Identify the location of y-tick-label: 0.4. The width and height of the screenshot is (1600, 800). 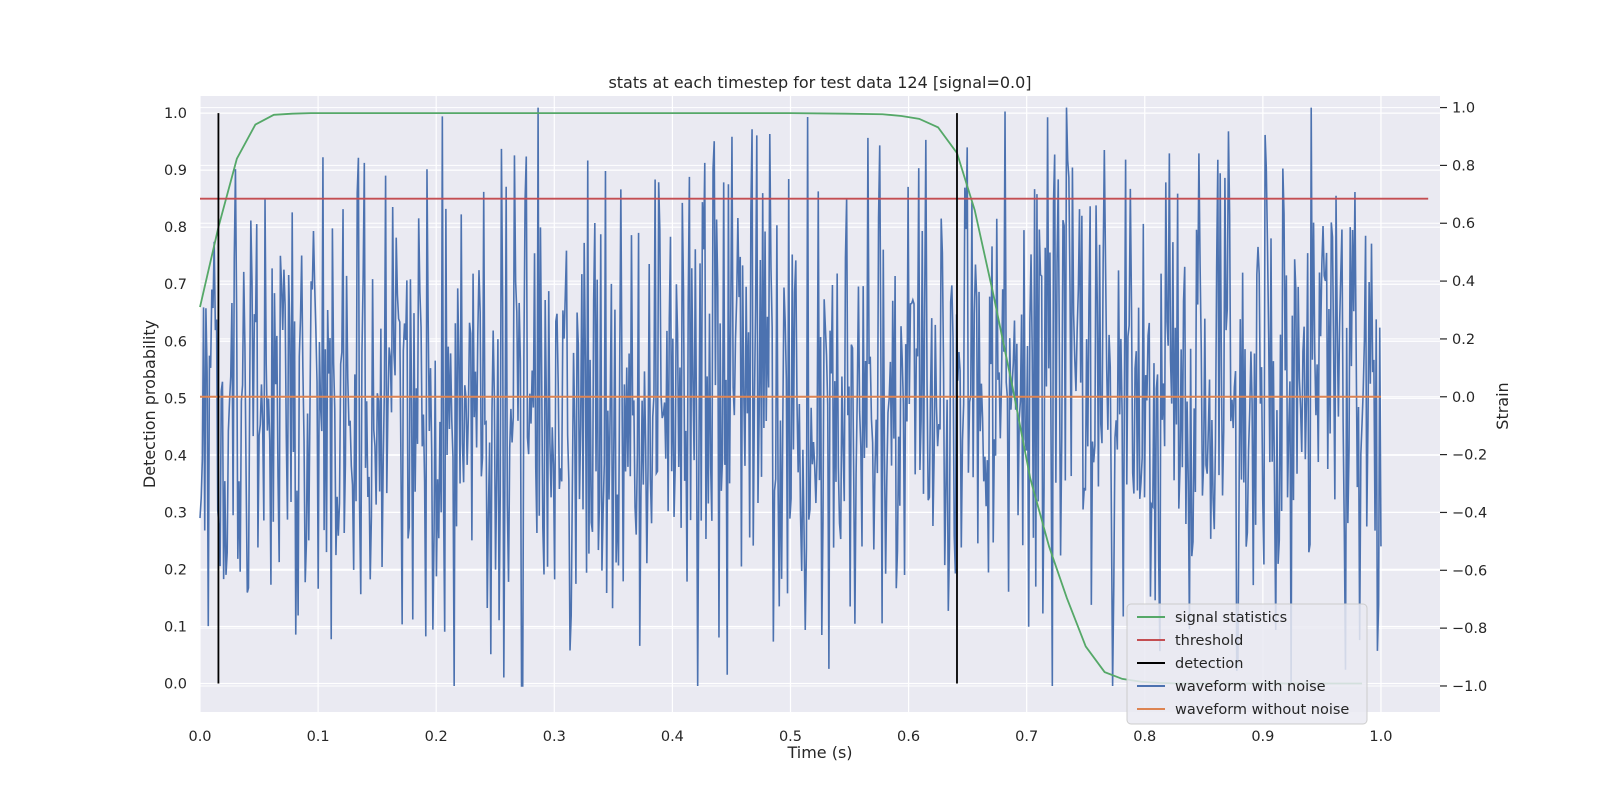
(175, 456).